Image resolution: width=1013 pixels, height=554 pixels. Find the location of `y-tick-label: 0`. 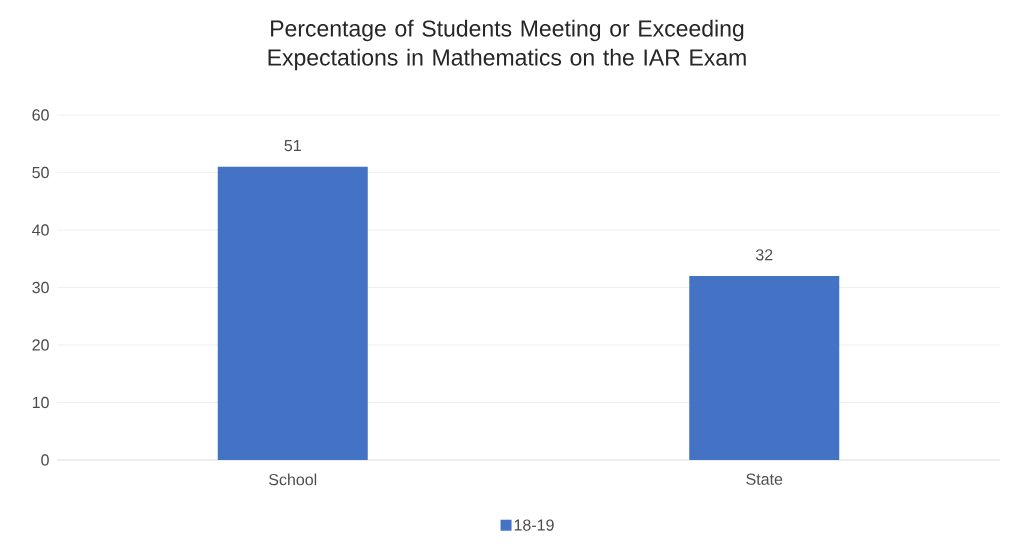

y-tick-label: 0 is located at coordinates (45, 460).